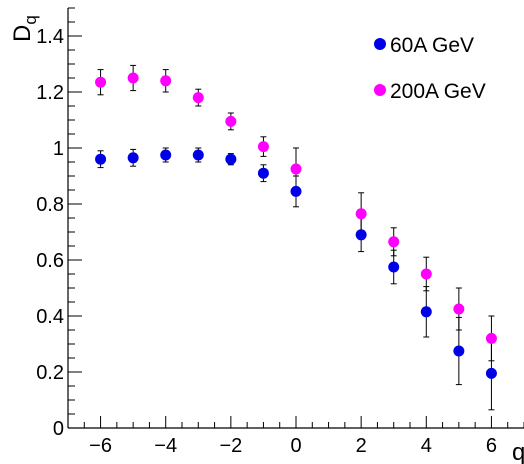 This screenshot has width=524, height=464. What do you see at coordinates (58, 149) in the screenshot?
I see `y-tick-label: 1` at bounding box center [58, 149].